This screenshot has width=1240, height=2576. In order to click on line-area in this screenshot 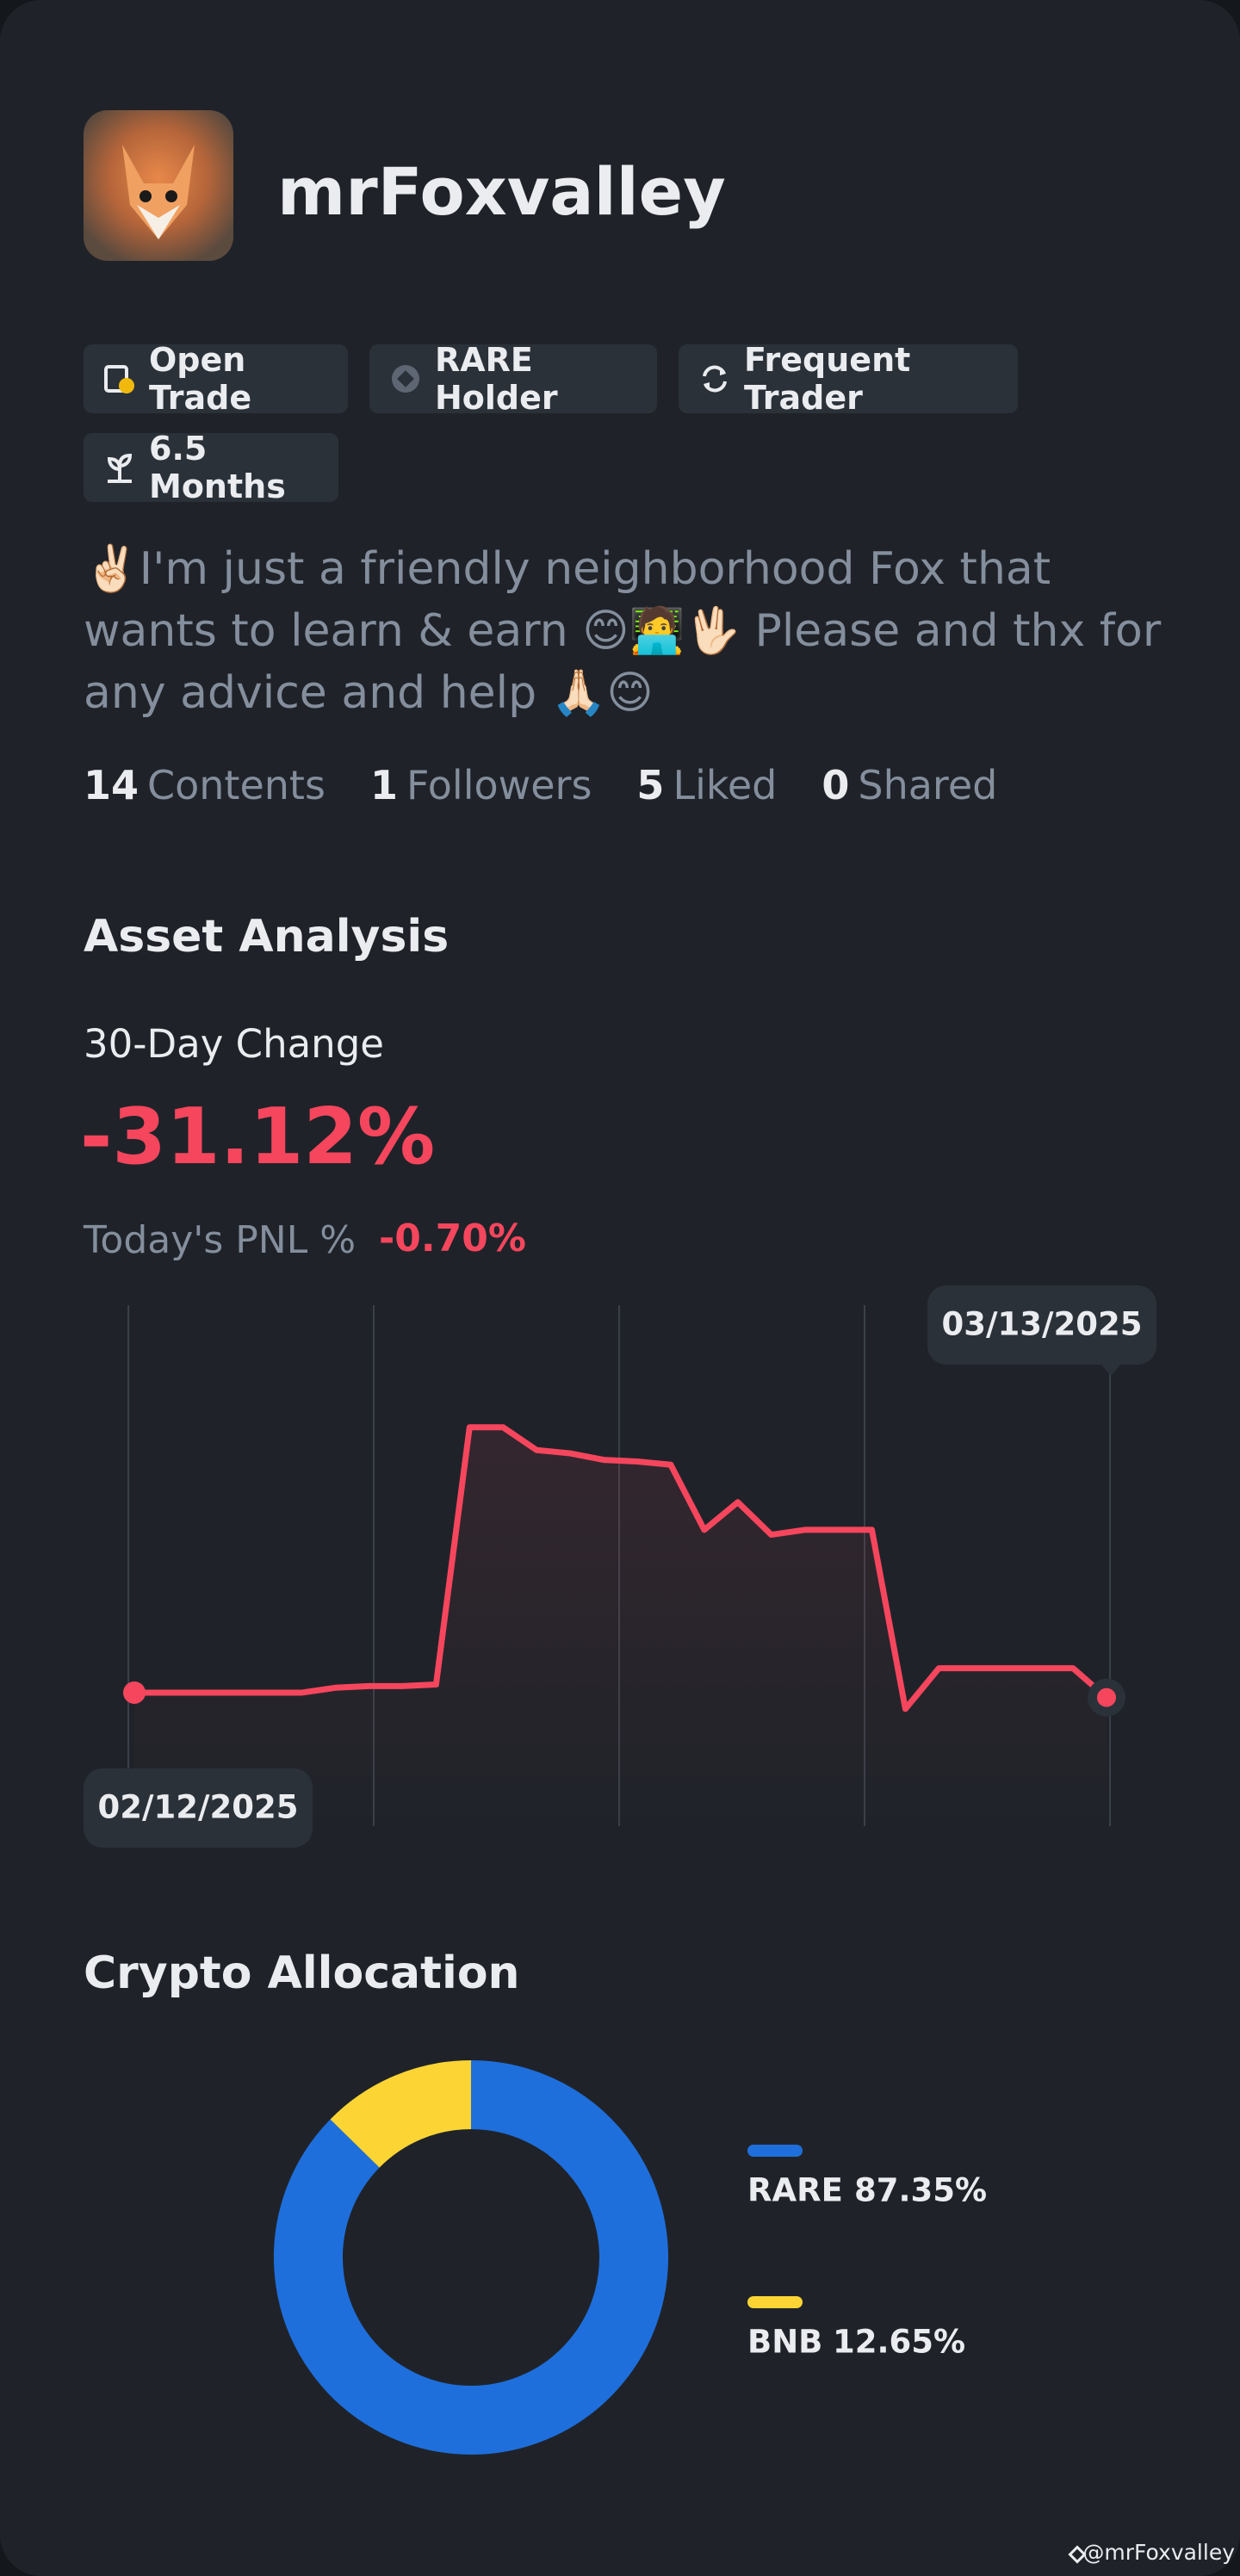, I will do `click(621, 1627)`.